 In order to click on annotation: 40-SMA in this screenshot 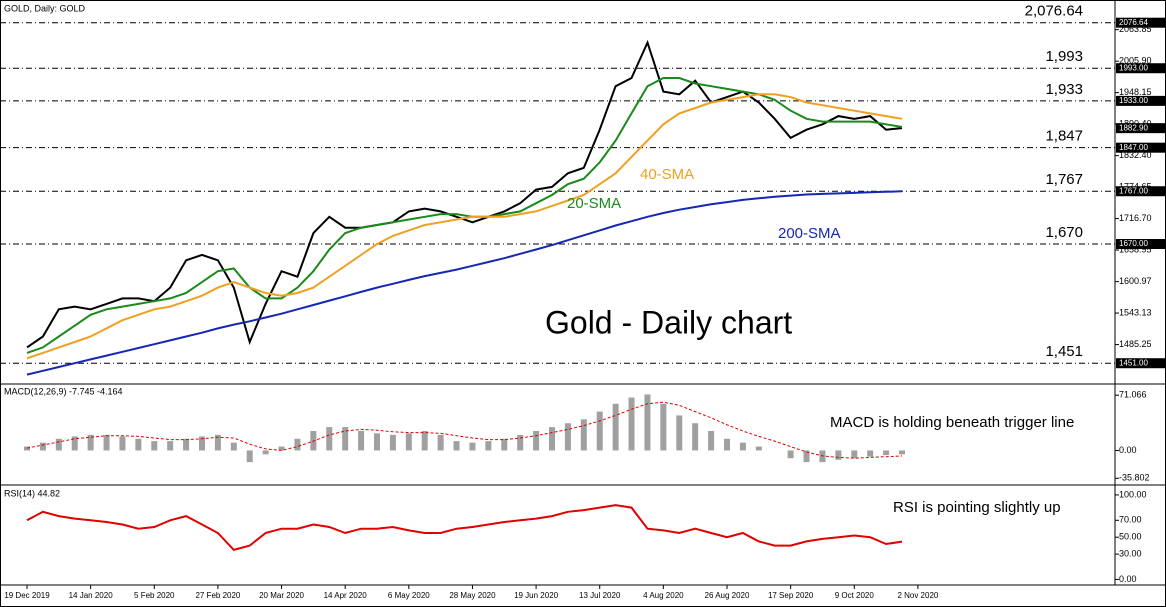, I will do `click(667, 174)`.